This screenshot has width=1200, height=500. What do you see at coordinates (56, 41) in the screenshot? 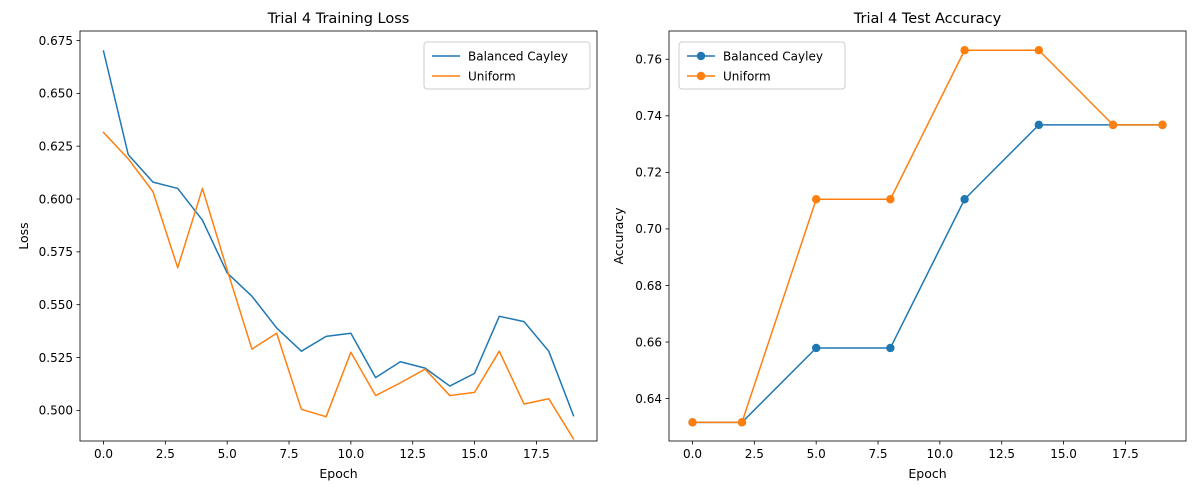
I see `y-tick-label: 0.675` at bounding box center [56, 41].